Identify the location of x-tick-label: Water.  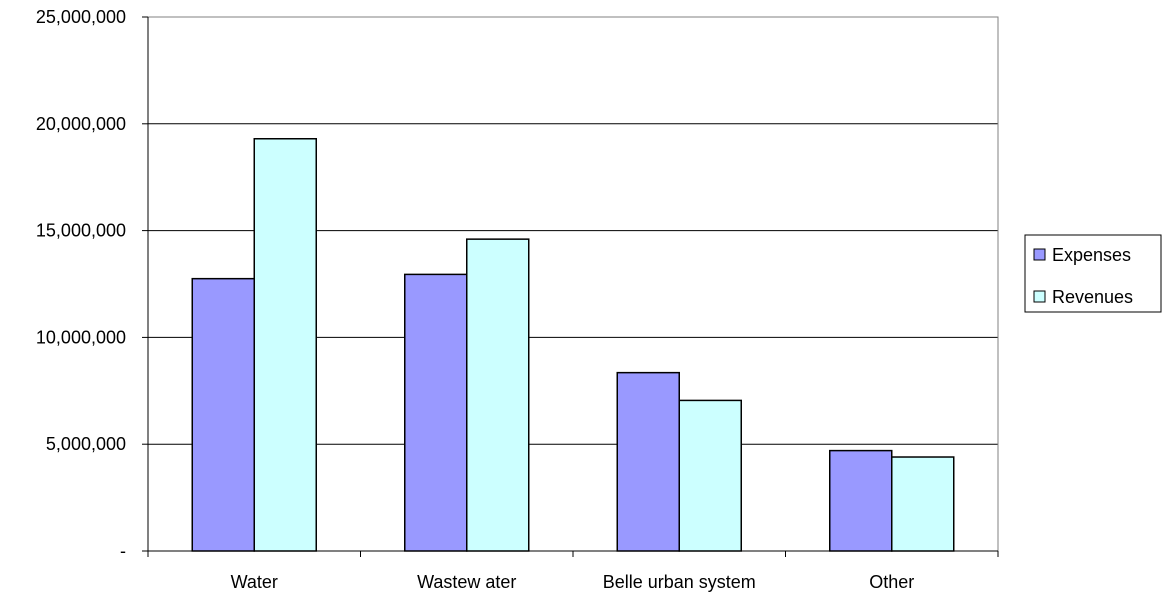
(254, 582).